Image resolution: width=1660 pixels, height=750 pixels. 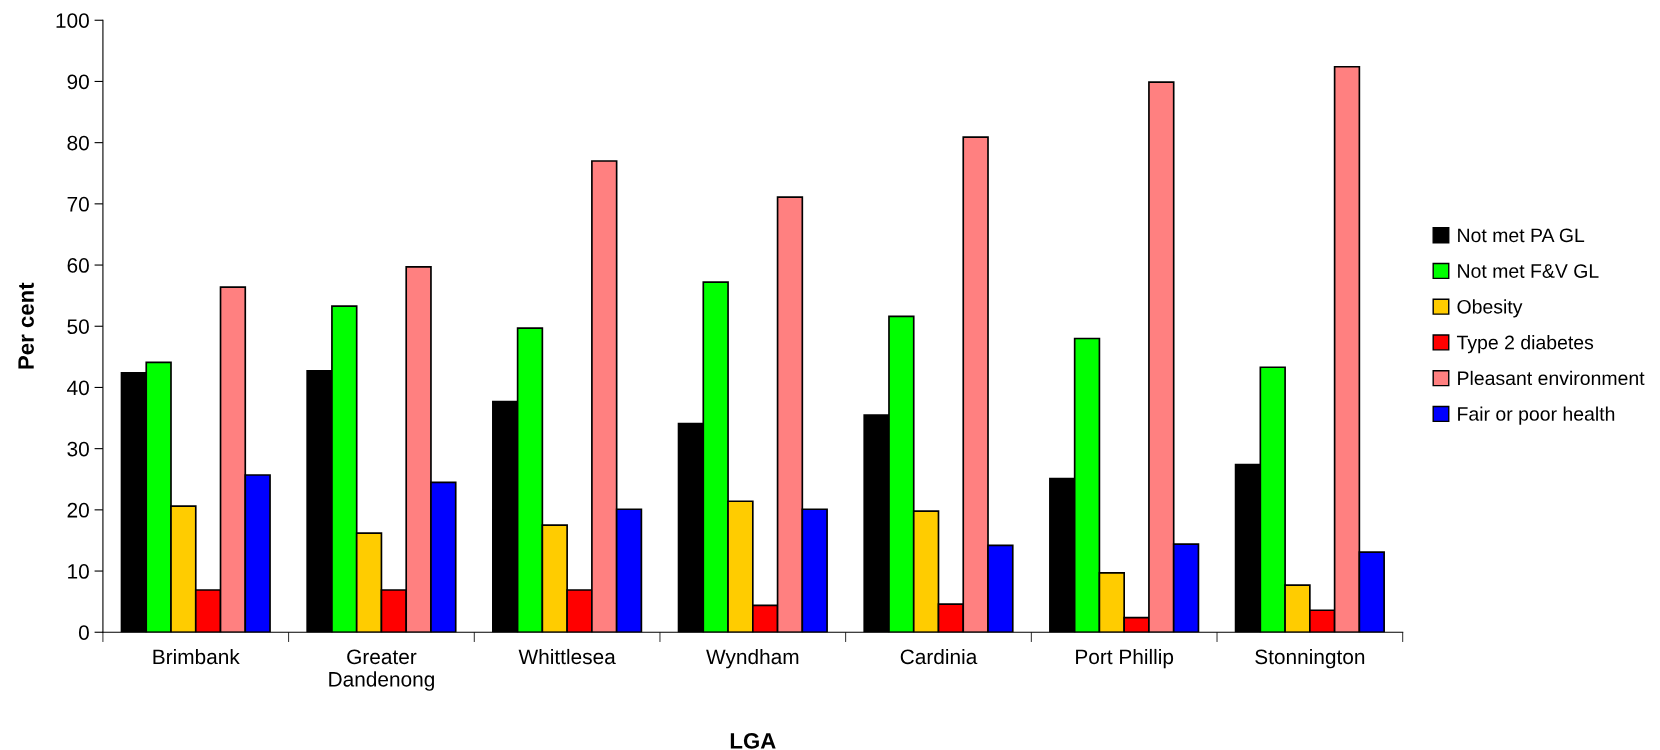 What do you see at coordinates (1125, 658) in the screenshot?
I see `x-tick-label: Port Phillip` at bounding box center [1125, 658].